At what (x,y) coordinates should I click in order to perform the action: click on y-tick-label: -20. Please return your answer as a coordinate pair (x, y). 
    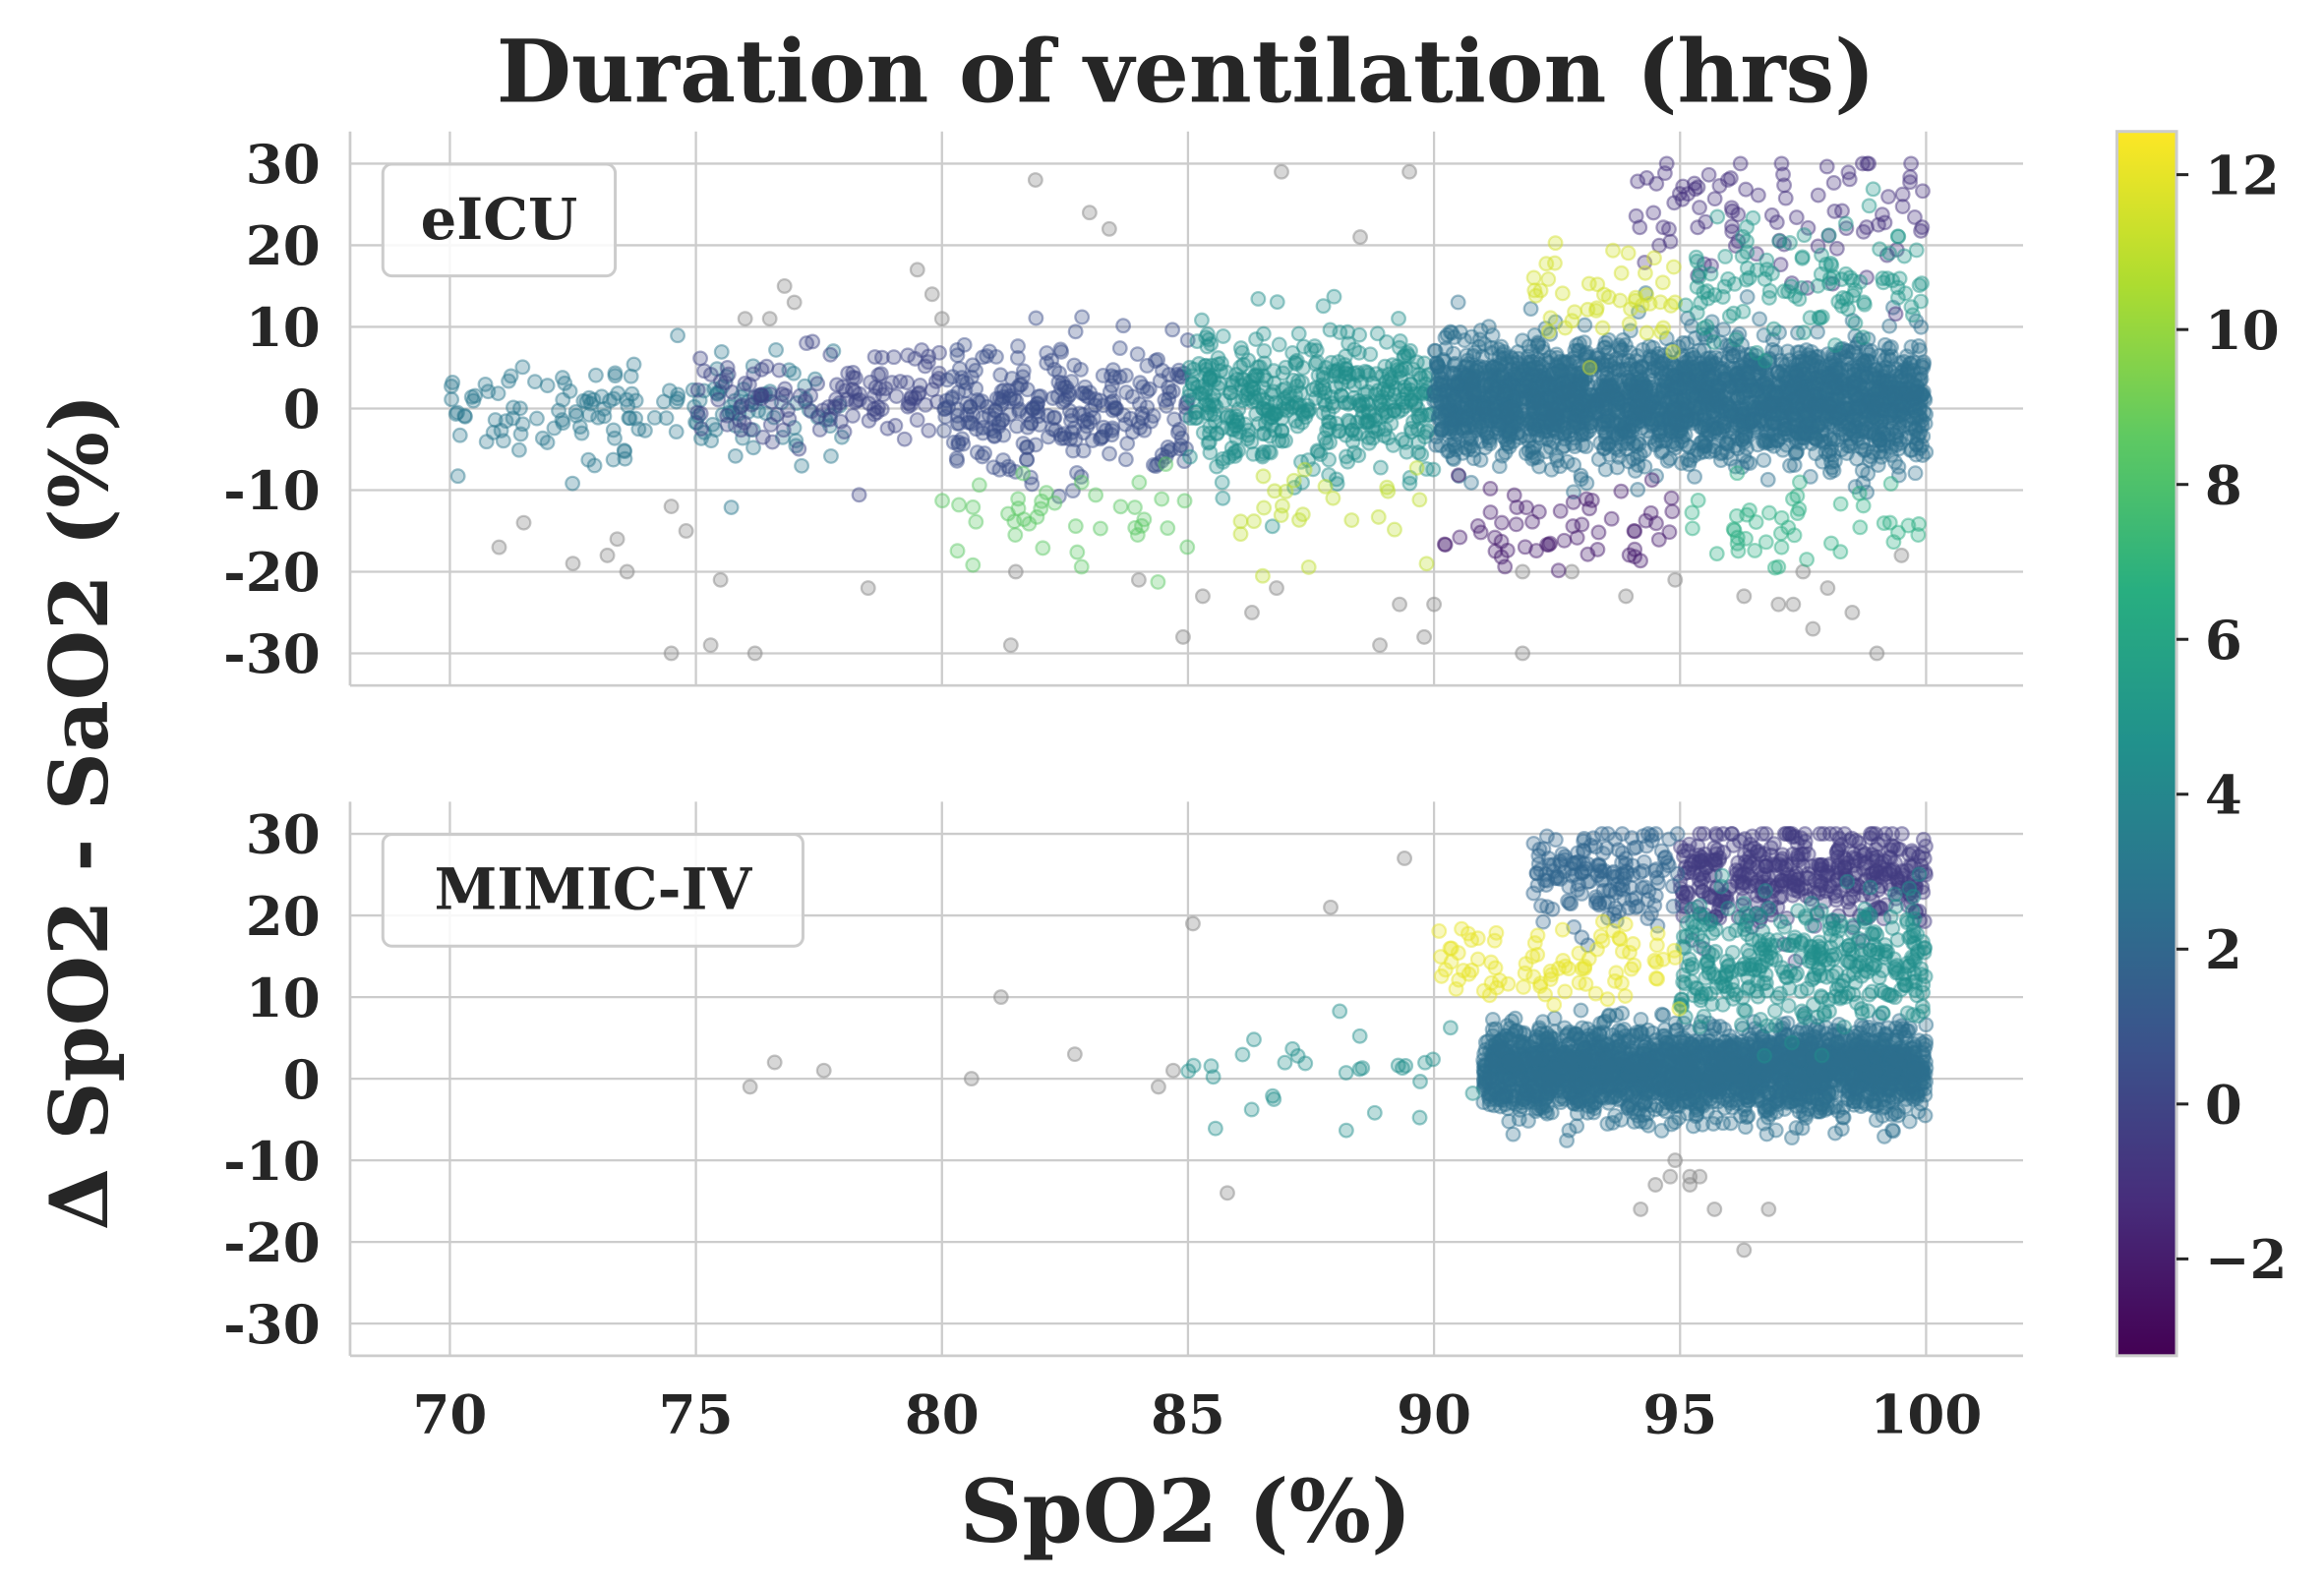
    Looking at the image, I should click on (272, 572).